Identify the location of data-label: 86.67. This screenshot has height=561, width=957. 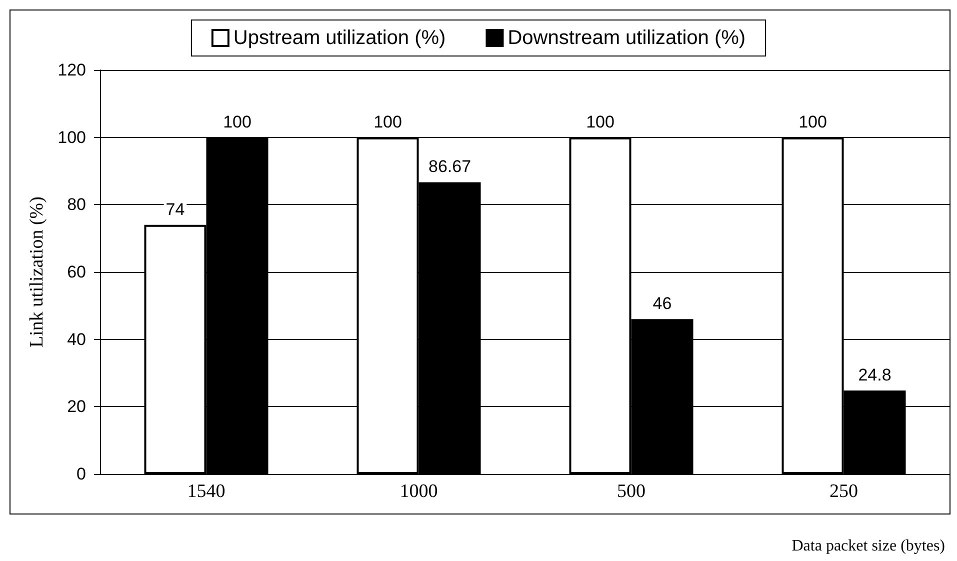
(450, 166).